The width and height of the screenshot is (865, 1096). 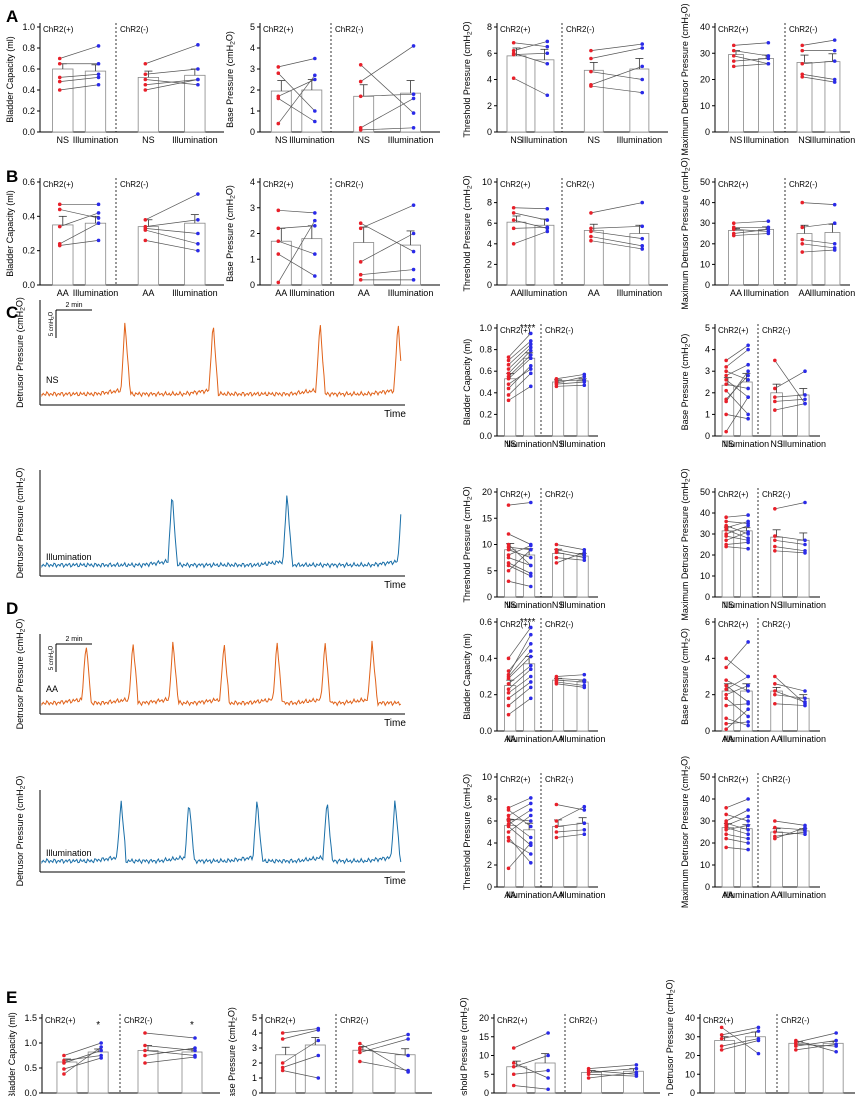 I want to click on y-tick-label: 3, so click(x=254, y=1048).